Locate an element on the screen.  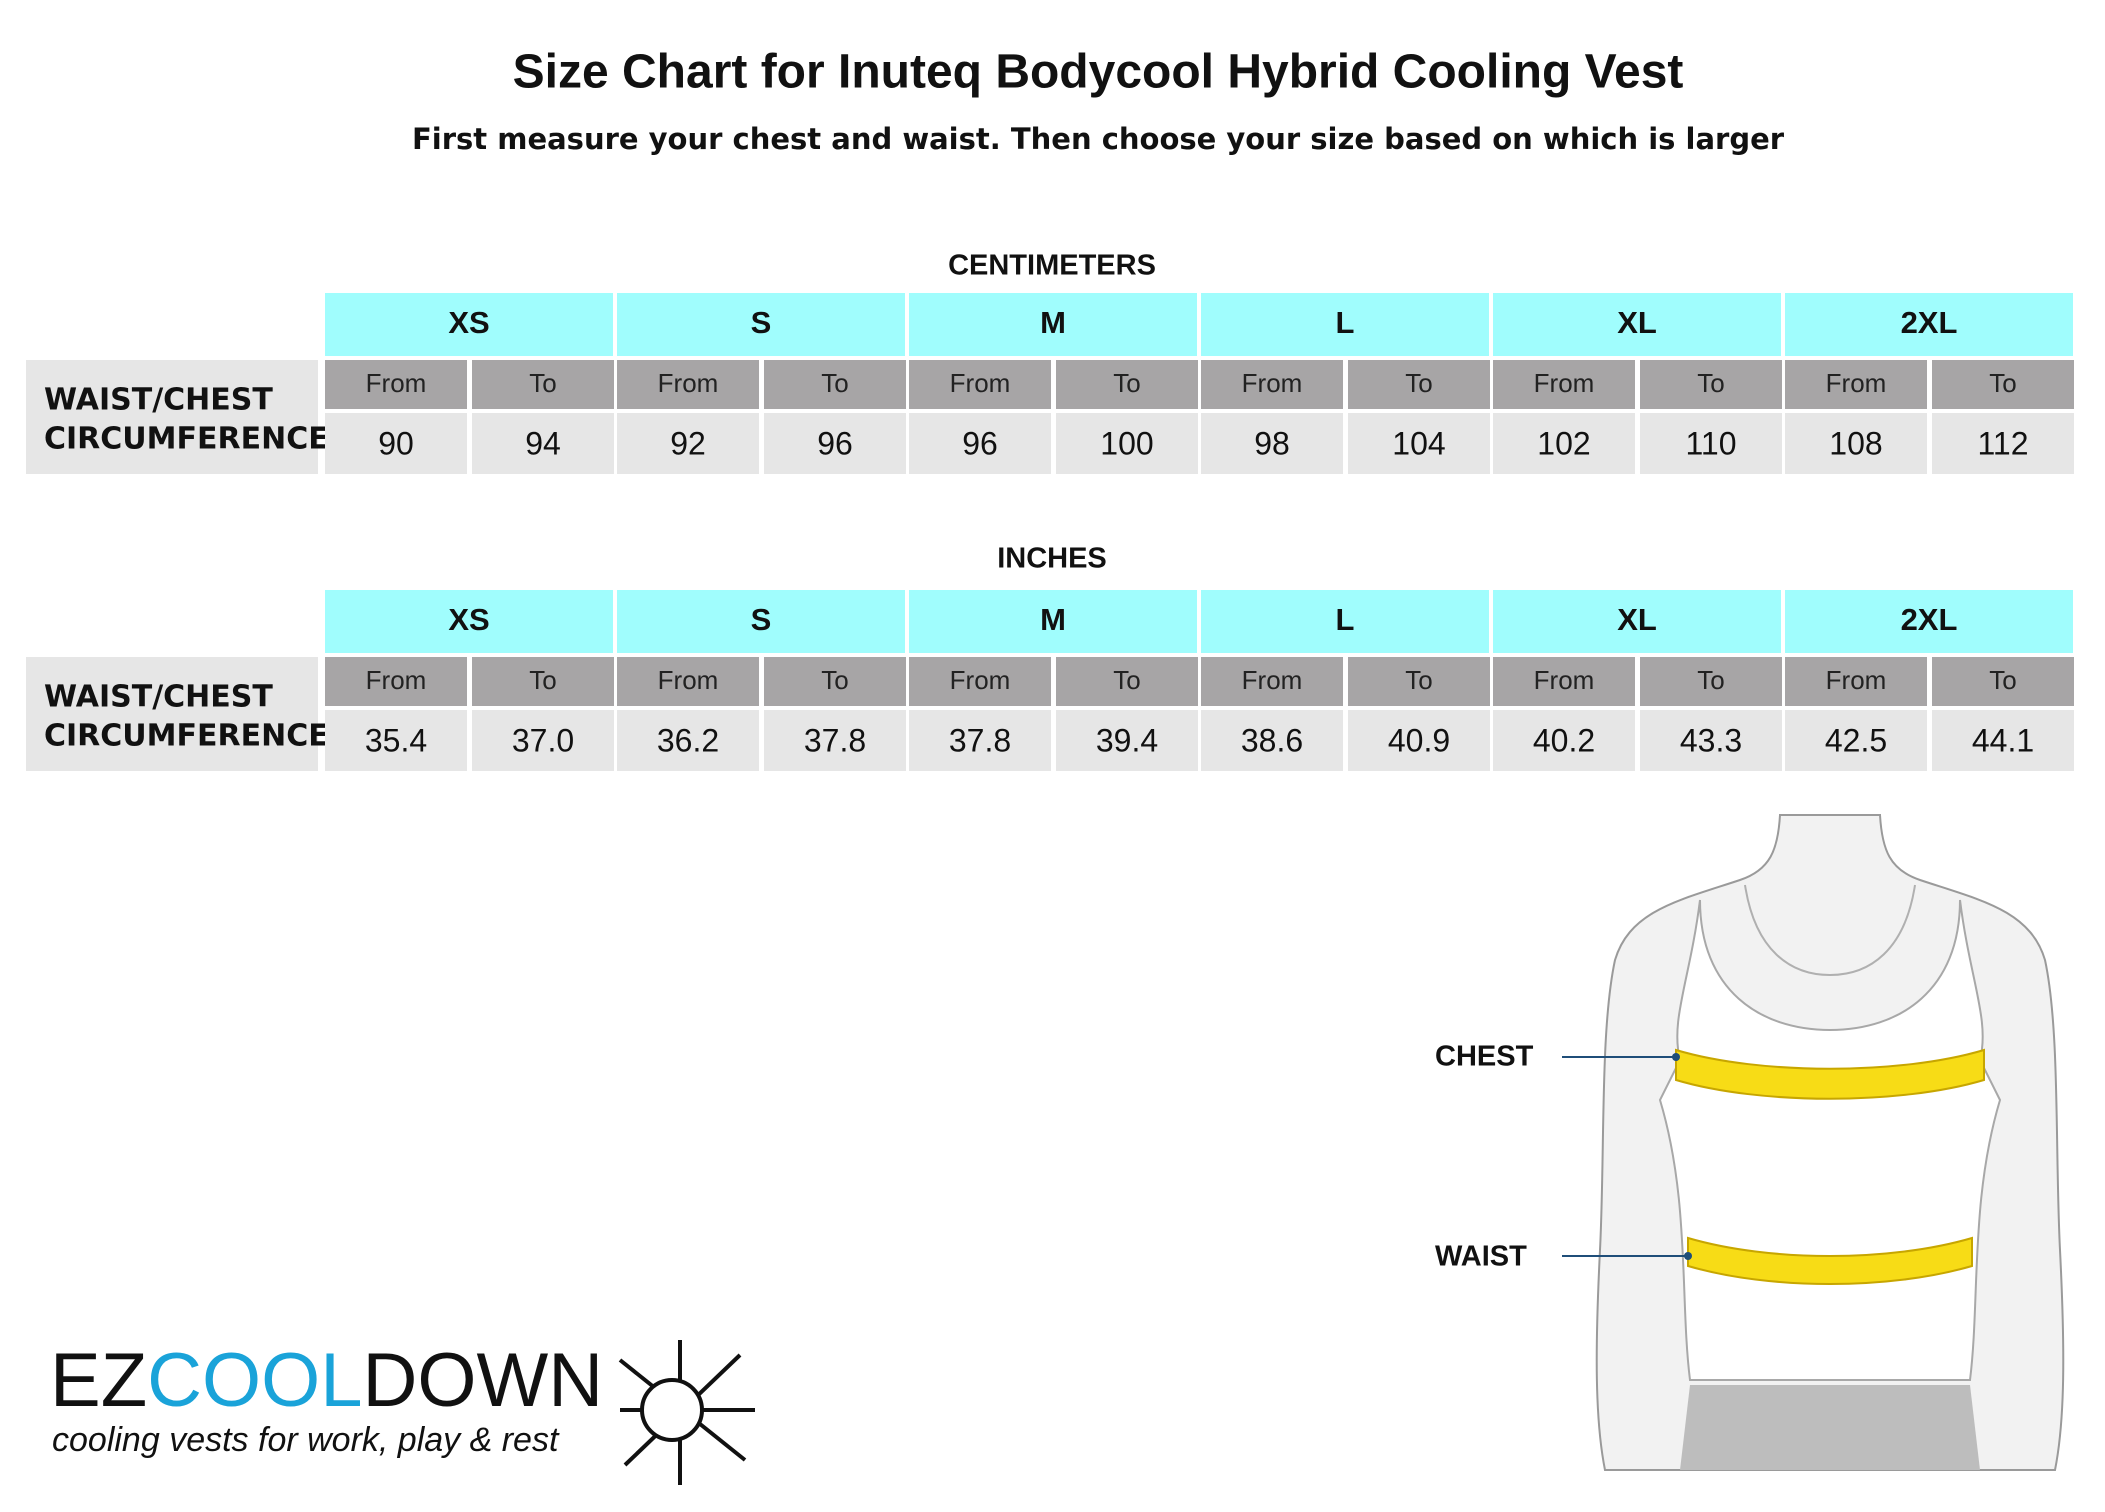
value: 36.2 is located at coordinates (688, 740).